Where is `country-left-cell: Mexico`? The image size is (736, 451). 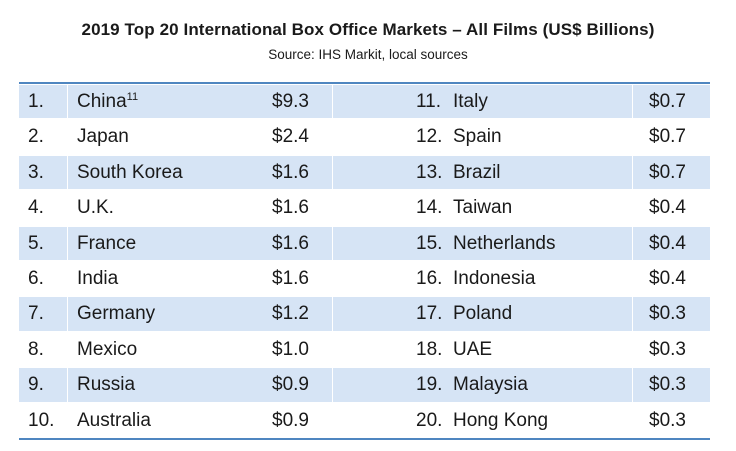 country-left-cell: Mexico is located at coordinates (107, 349).